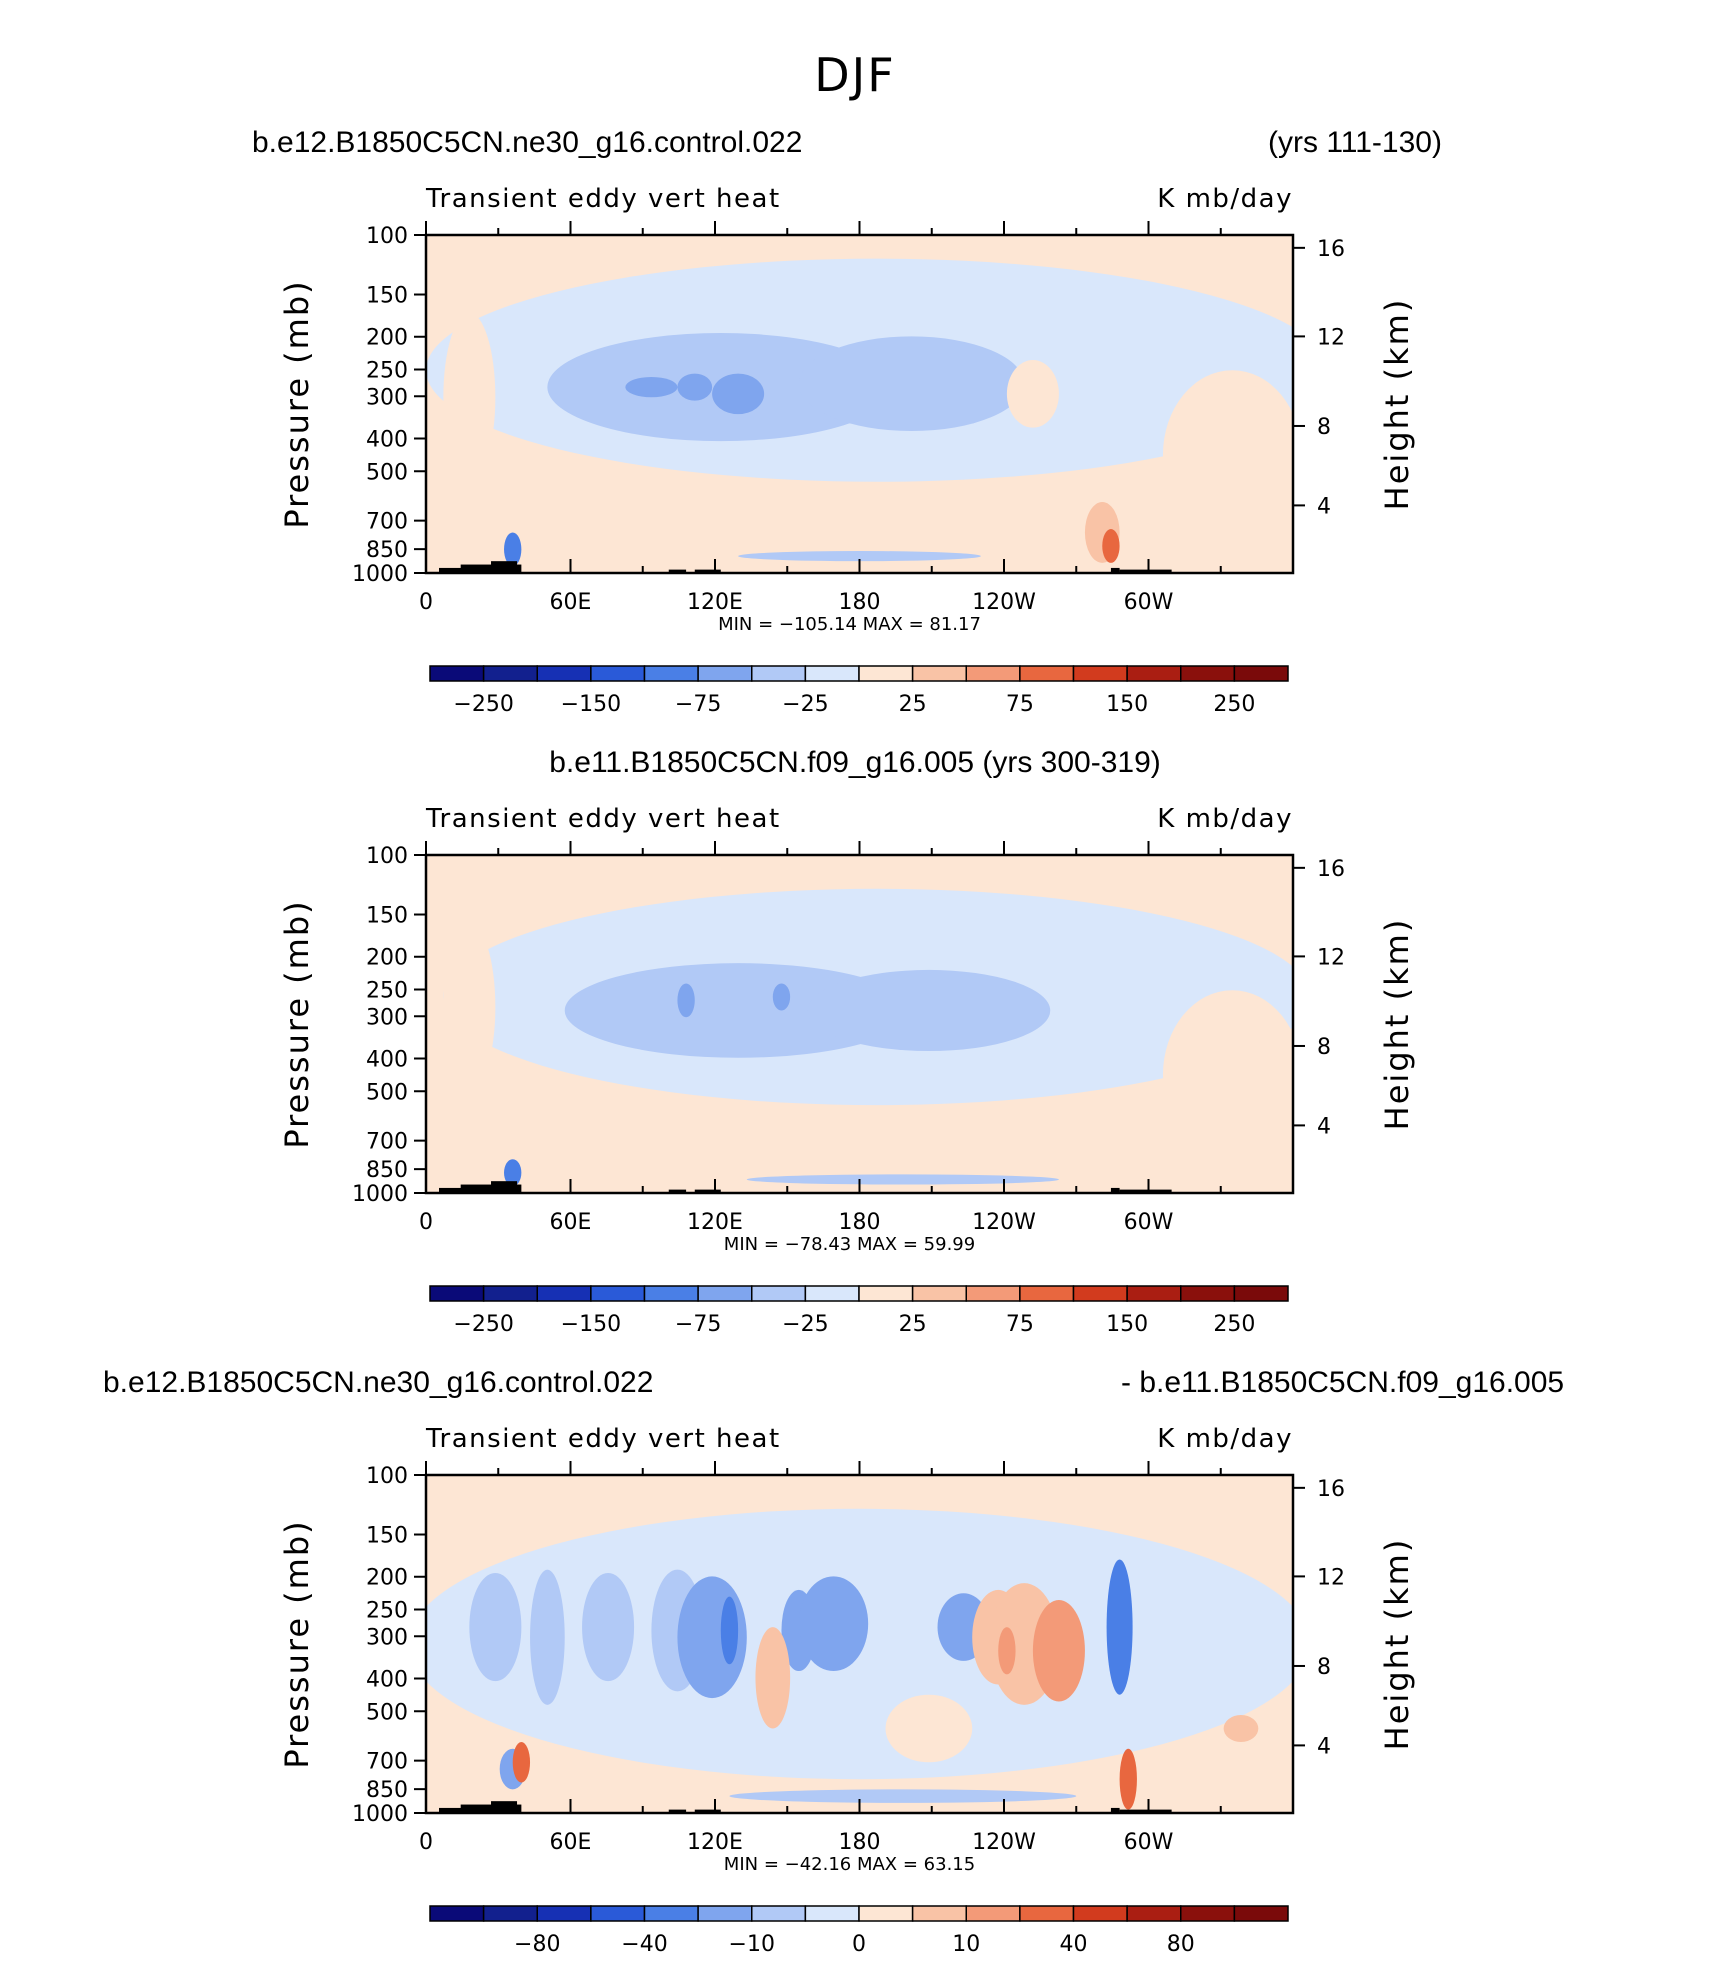 The height and width of the screenshot is (1974, 1710). I want to click on colorbar-label: −250, so click(483, 704).